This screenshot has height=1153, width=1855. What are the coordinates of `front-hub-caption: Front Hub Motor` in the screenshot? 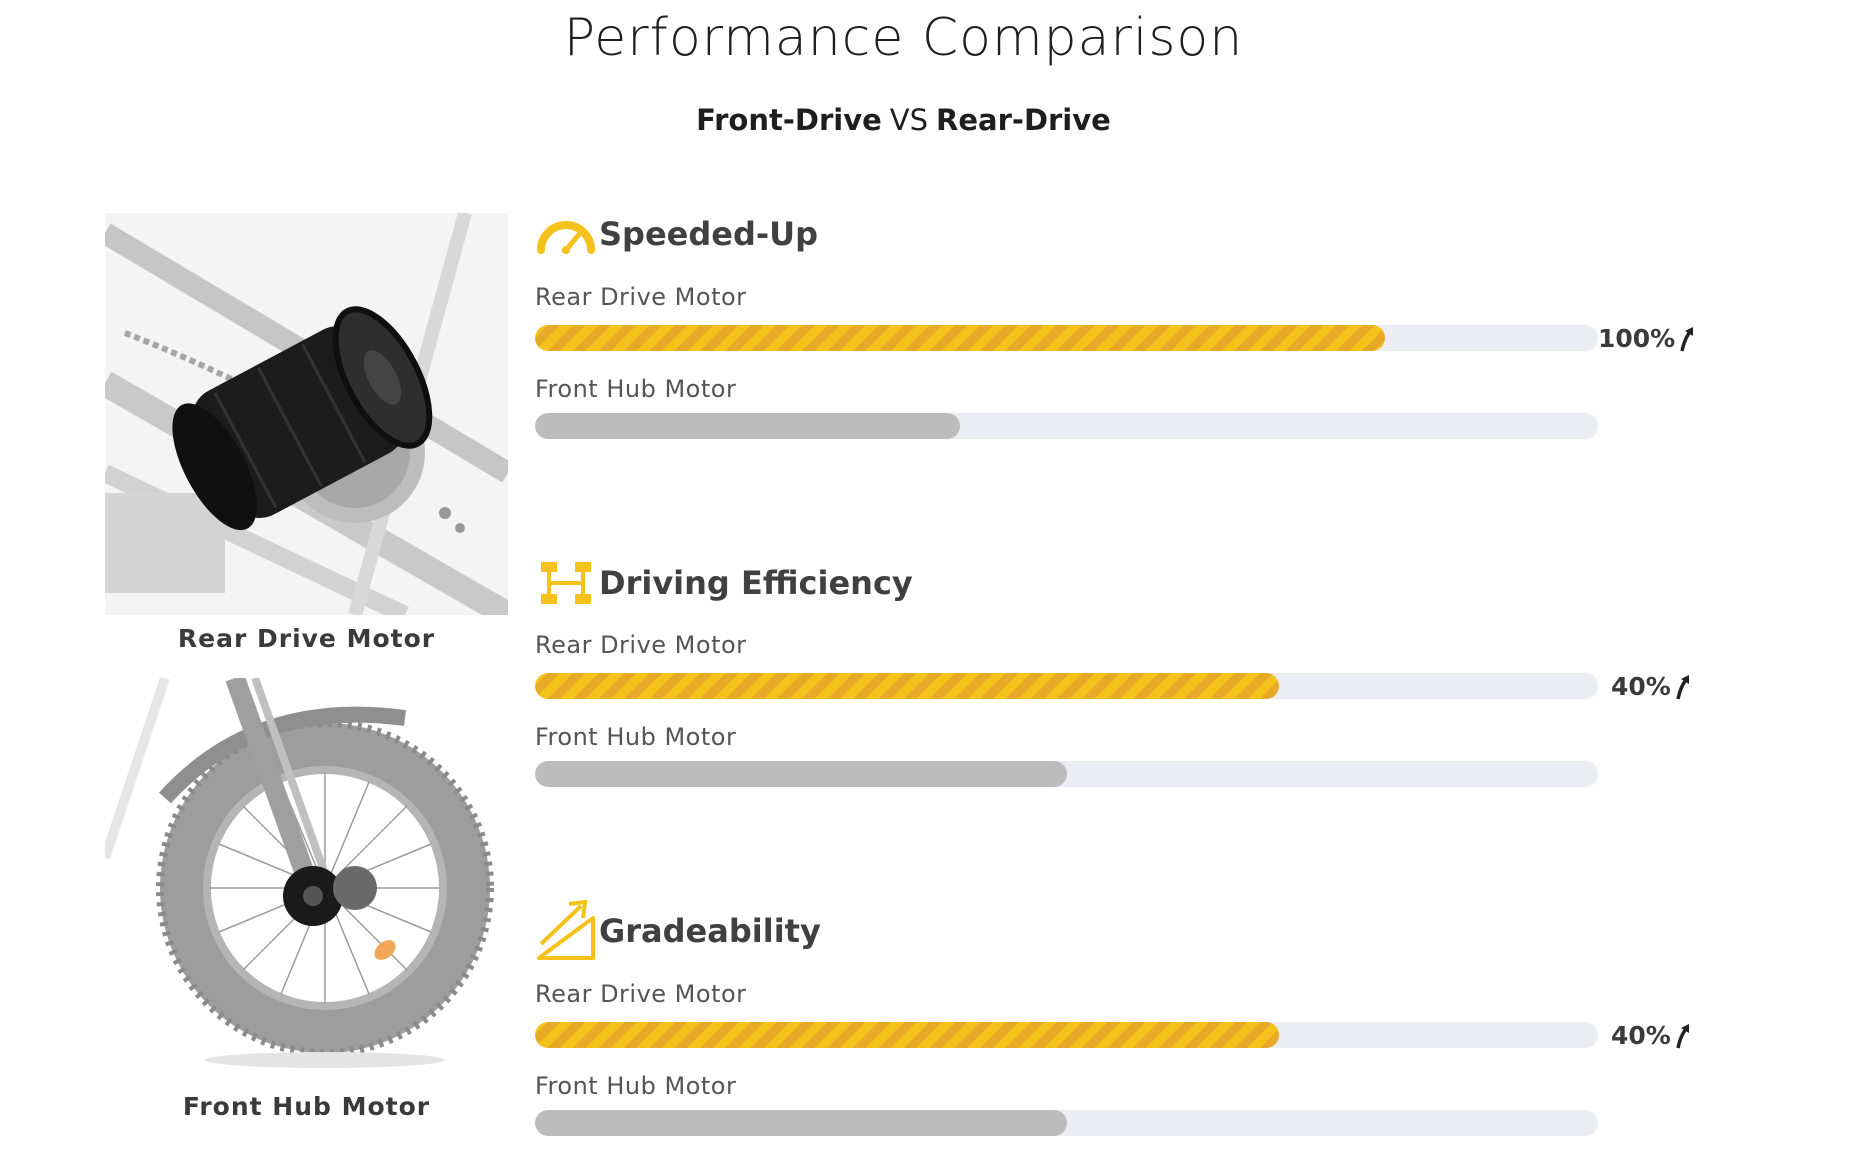 It's located at (306, 1106).